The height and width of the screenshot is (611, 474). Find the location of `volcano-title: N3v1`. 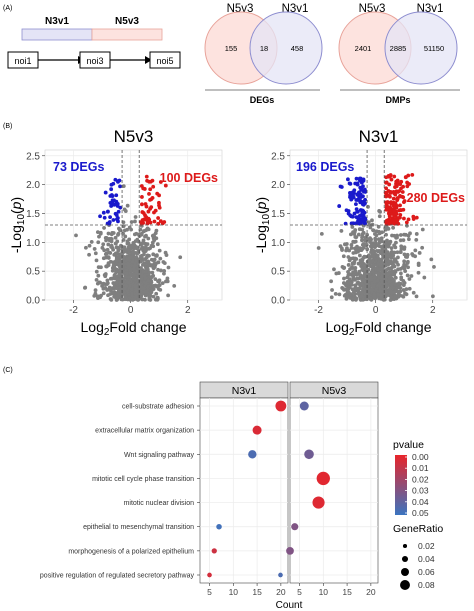

volcano-title: N3v1 is located at coordinates (379, 136).